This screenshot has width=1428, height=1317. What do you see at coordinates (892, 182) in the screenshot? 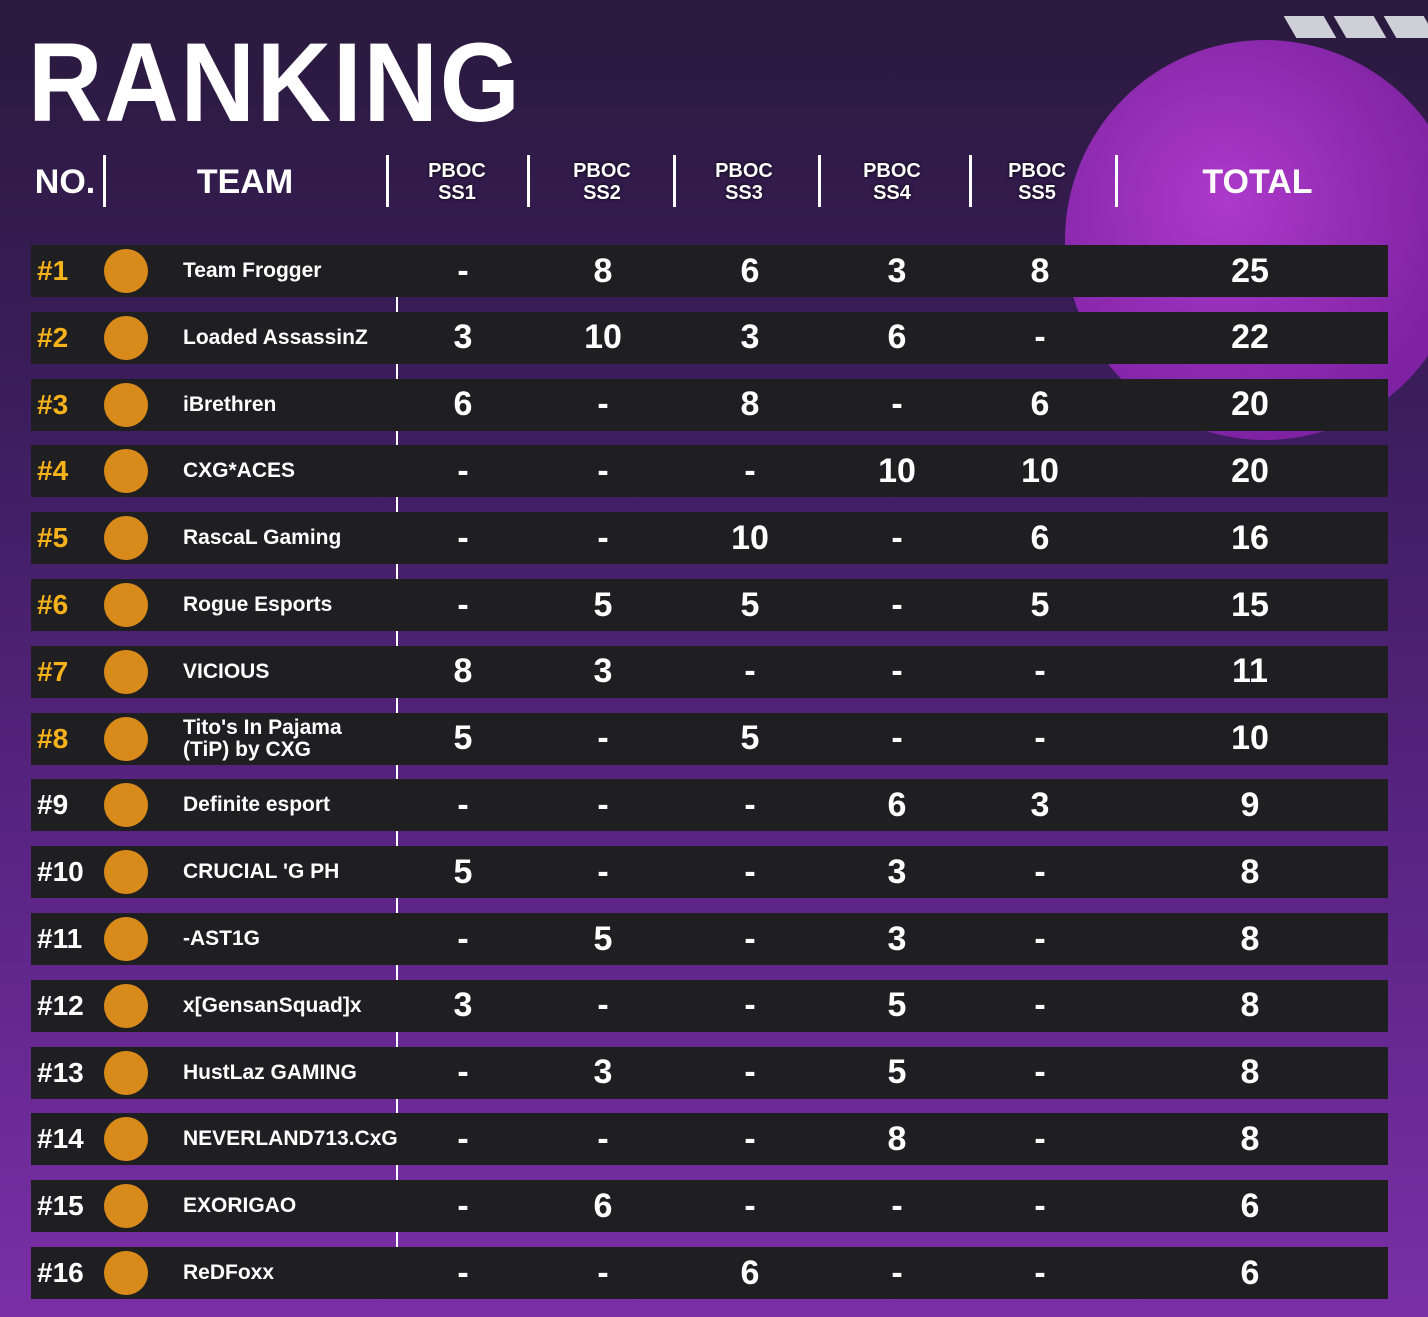
I see `column-header: PBOC SS4` at bounding box center [892, 182].